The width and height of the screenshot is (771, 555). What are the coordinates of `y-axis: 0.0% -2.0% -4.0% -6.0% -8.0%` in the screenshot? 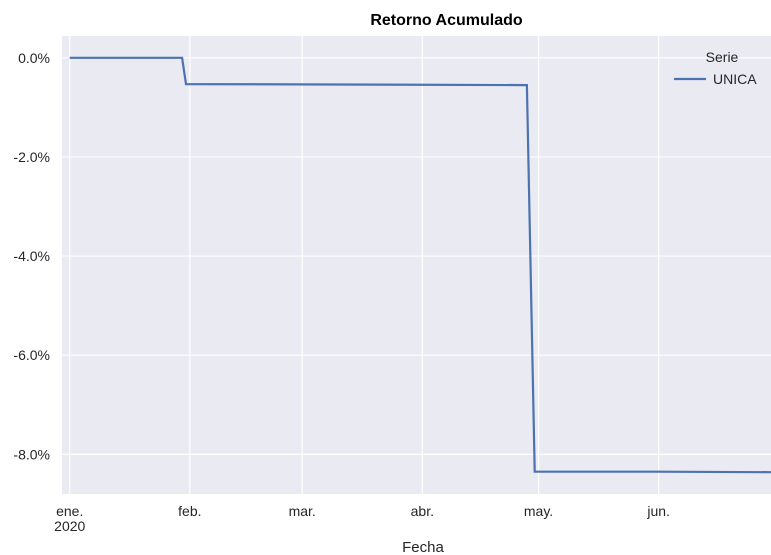 It's located at (31, 256).